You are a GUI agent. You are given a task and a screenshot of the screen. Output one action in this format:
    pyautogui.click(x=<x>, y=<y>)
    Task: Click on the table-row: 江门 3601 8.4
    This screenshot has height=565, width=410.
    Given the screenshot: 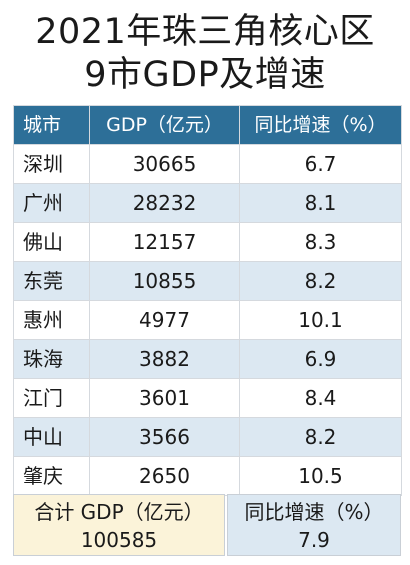 What is the action you would take?
    pyautogui.click(x=207, y=398)
    